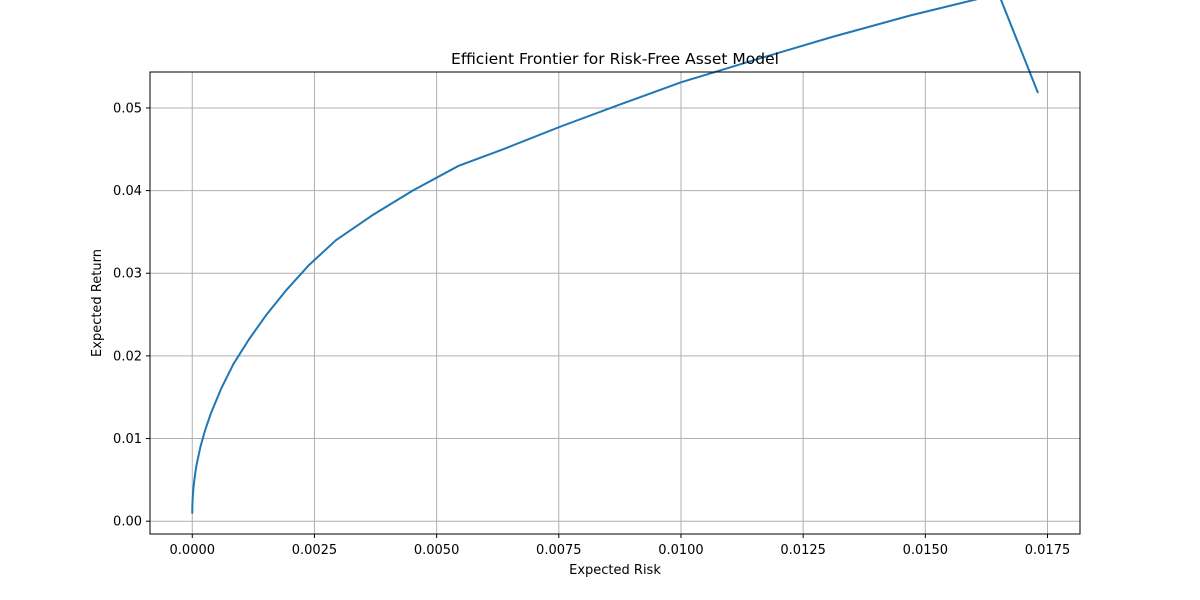  I want to click on y-axis-ticks: 0.00 0.01 0.02 0.03 0.04 0.05, so click(131, 315).